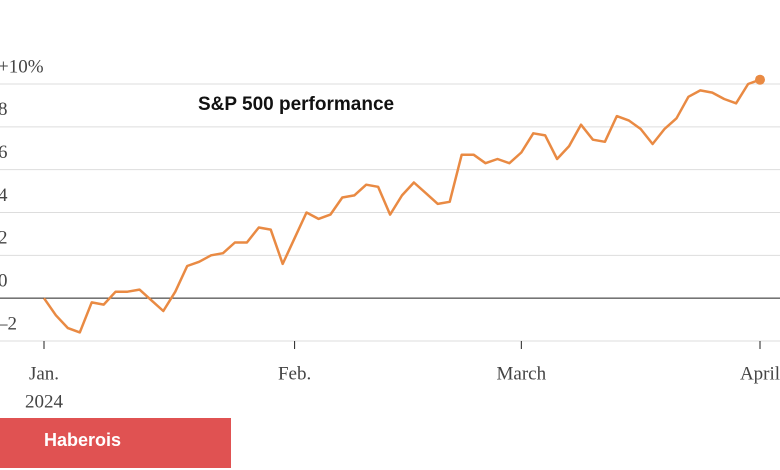 This screenshot has height=470, width=780. Describe the element at coordinates (760, 79) in the screenshot. I see `end-dot` at that location.